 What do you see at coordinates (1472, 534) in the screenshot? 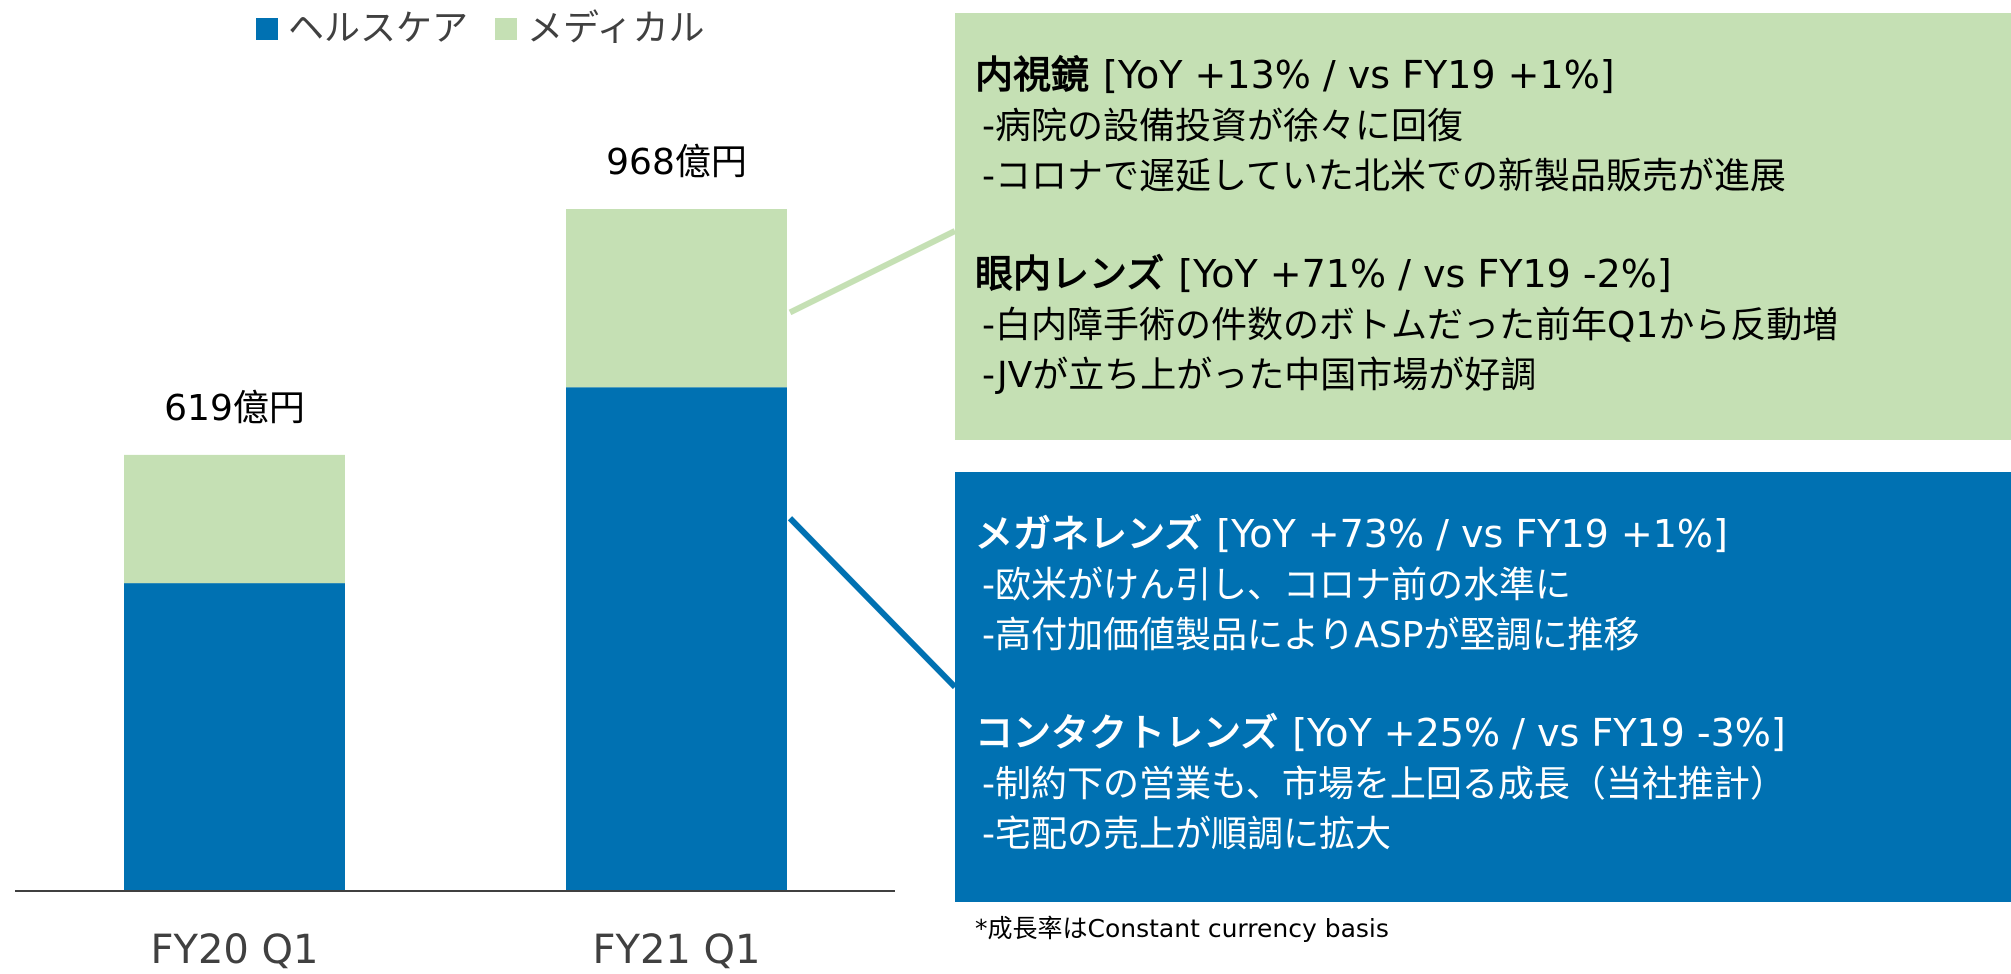
I see `heading-detail: [YoY +73% / vs FY19 +1%]` at bounding box center [1472, 534].